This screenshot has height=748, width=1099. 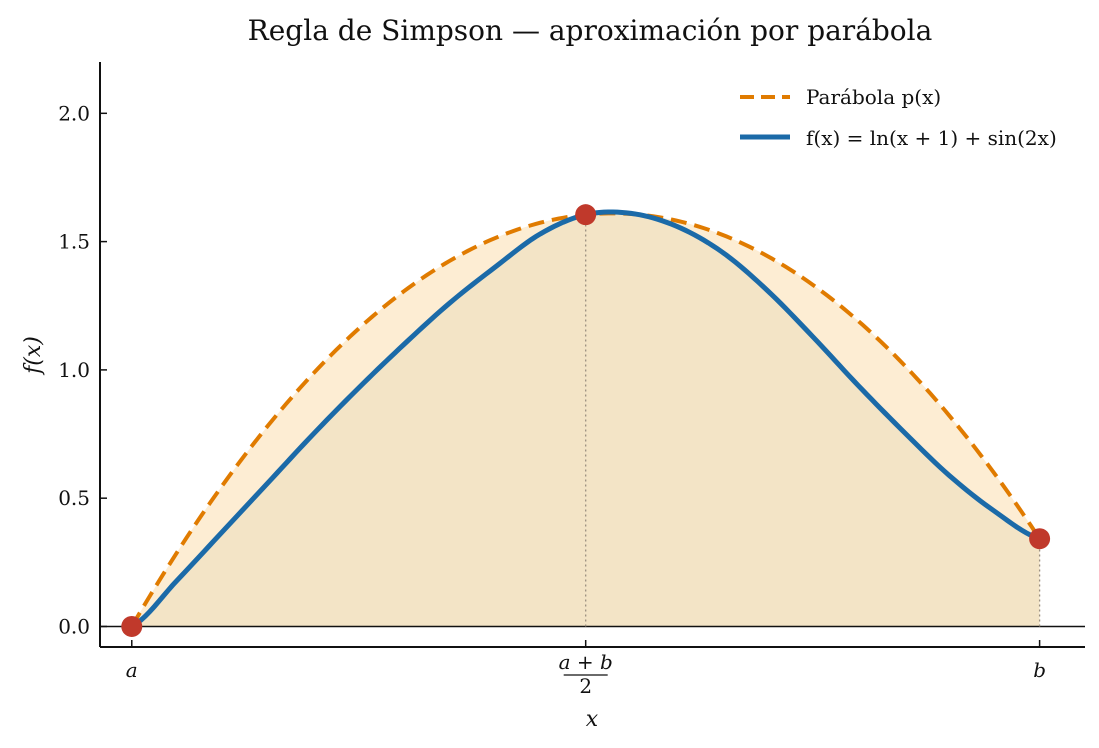 What do you see at coordinates (873, 97) in the screenshot?
I see `legend-label-parabola: Parábola p(x)` at bounding box center [873, 97].